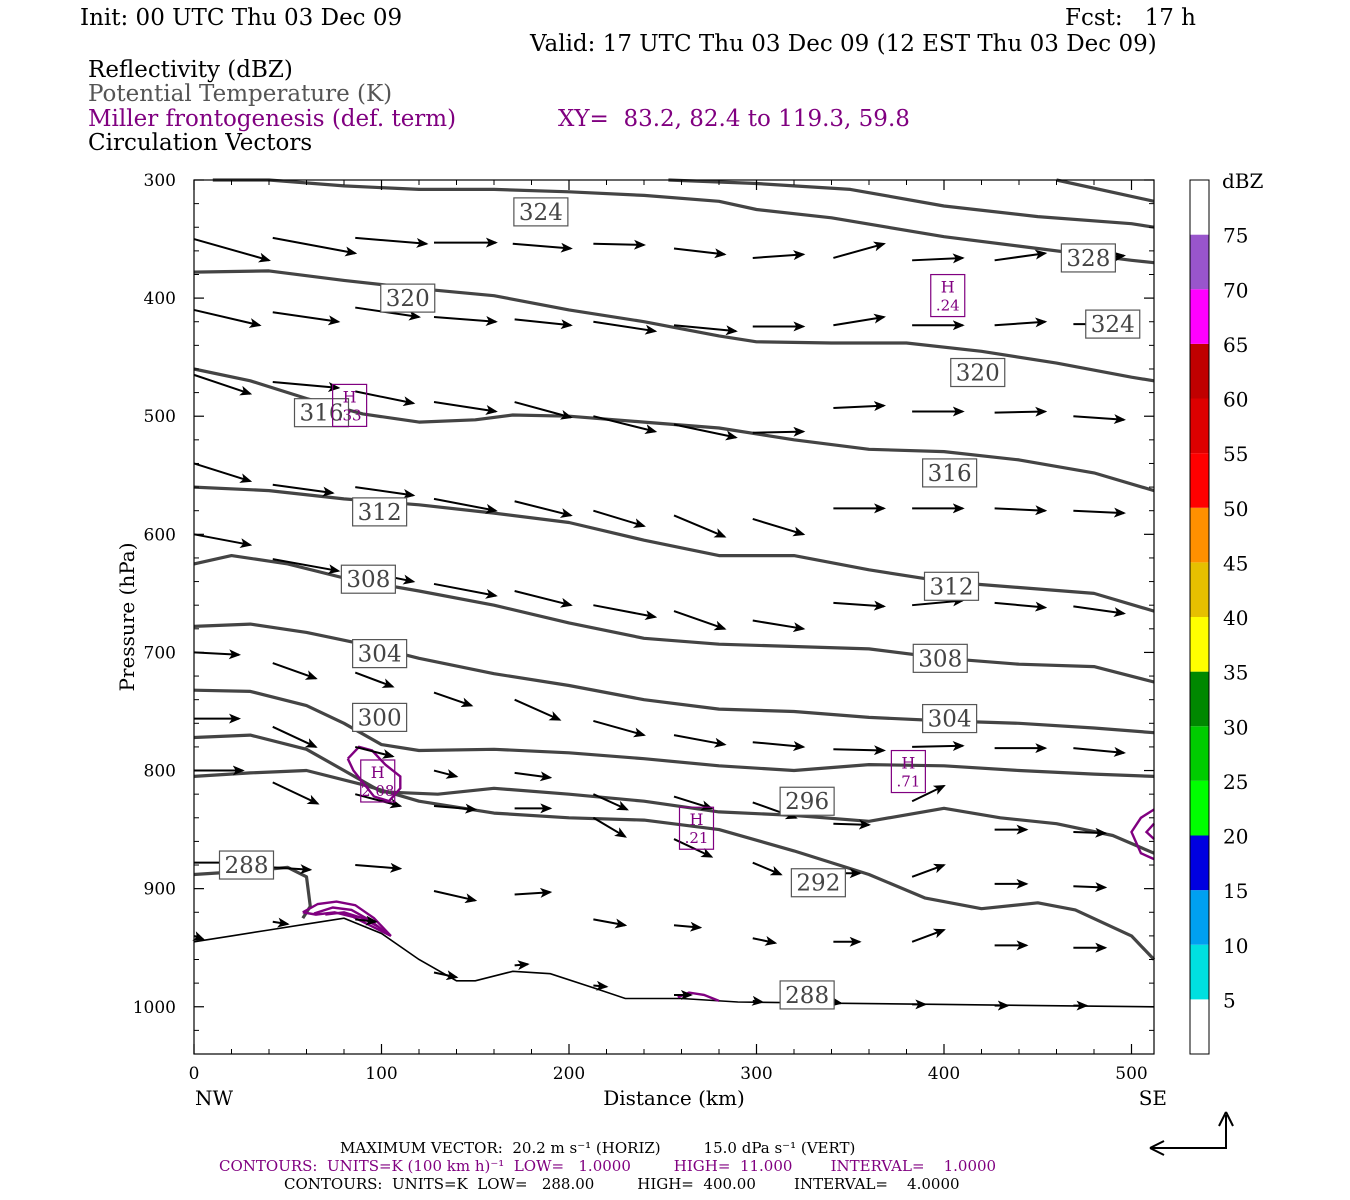  What do you see at coordinates (950, 474) in the screenshot?
I see `svg-text: 316` at bounding box center [950, 474].